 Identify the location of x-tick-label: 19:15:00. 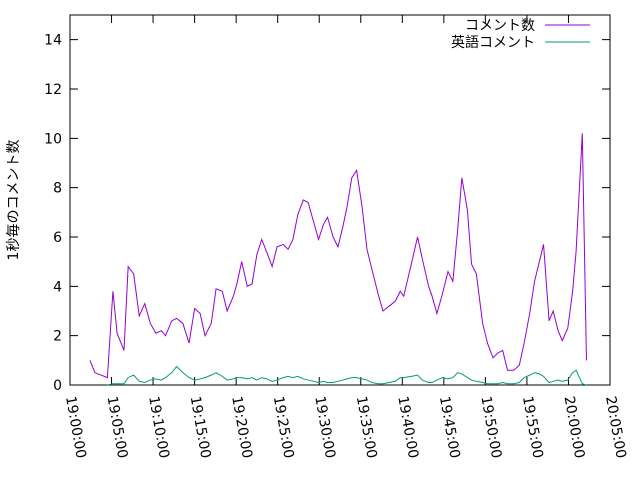
(200, 427).